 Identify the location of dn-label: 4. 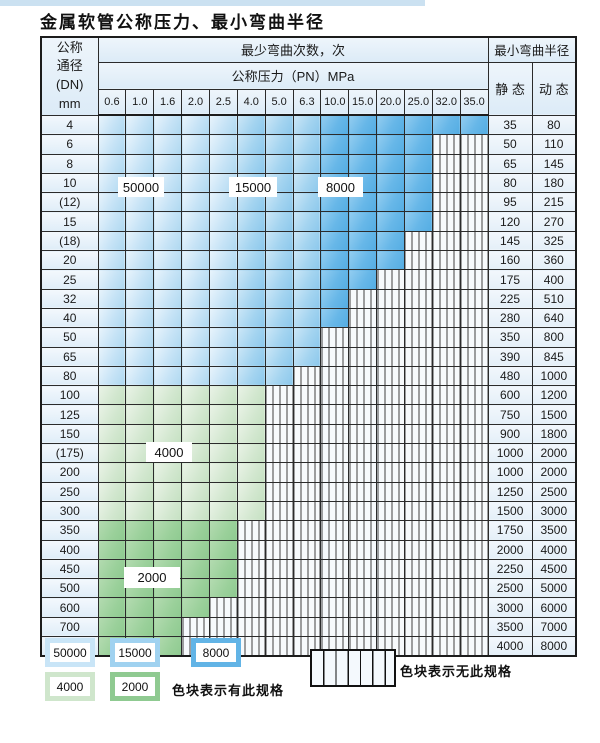
(69, 125).